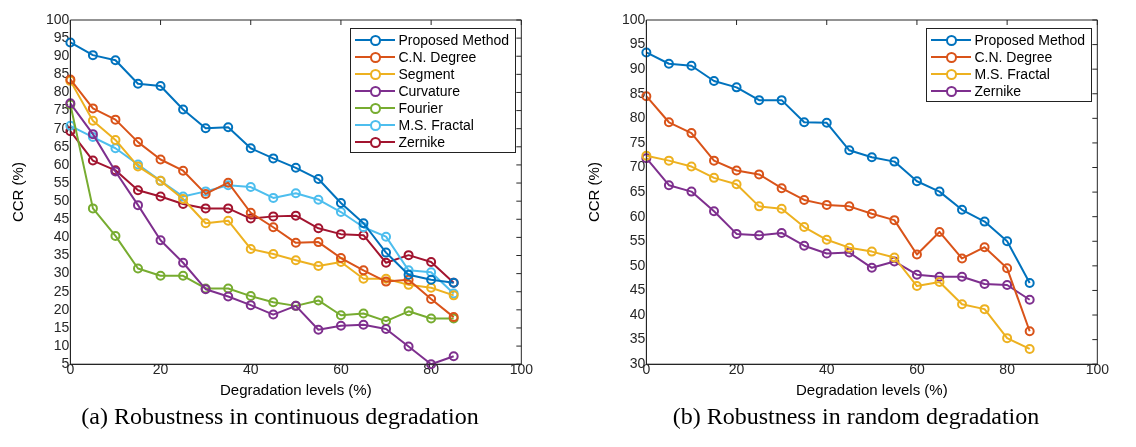  Describe the element at coordinates (280, 416) in the screenshot. I see `text: (a) Robustness in continuous degradation` at that location.